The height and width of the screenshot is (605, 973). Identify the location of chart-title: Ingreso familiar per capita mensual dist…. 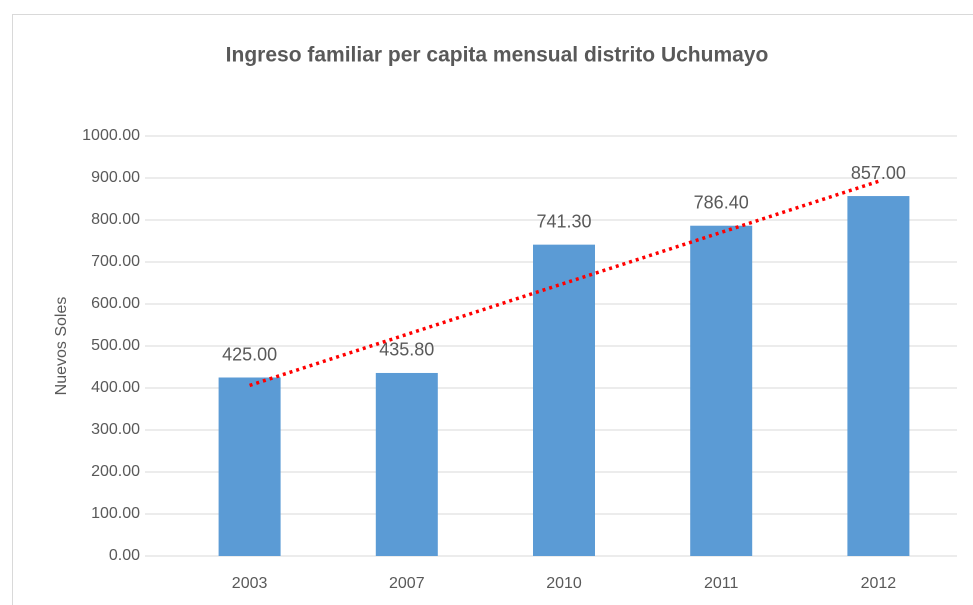
(497, 55).